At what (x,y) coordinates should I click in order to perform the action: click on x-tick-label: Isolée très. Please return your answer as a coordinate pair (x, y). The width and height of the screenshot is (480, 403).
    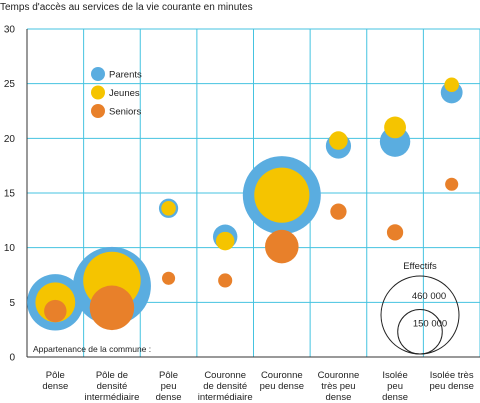
    Looking at the image, I should click on (452, 375).